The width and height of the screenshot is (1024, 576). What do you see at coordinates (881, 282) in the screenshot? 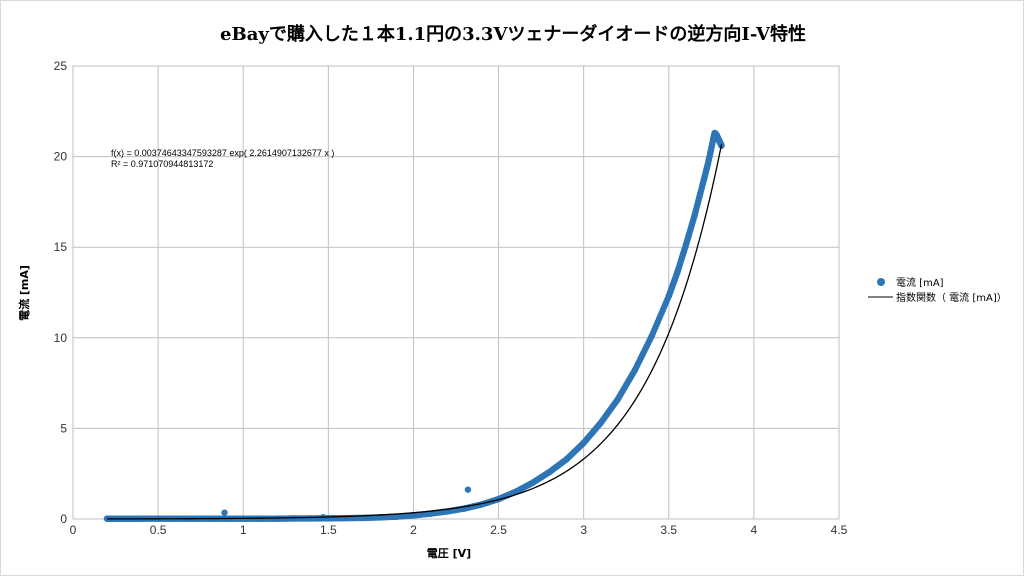
I see `legend-marker-scatter` at bounding box center [881, 282].